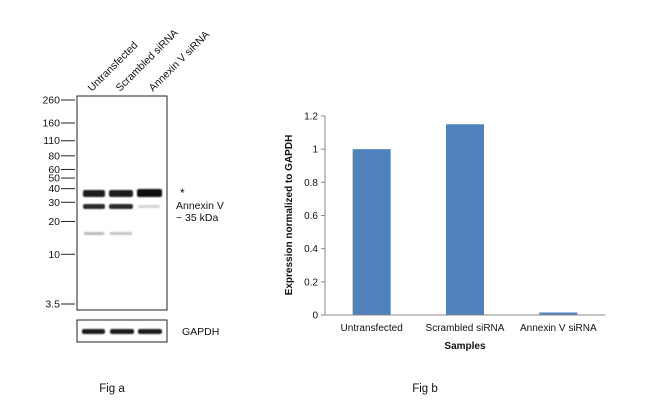 The width and height of the screenshot is (650, 405). Describe the element at coordinates (52, 305) in the screenshot. I see `marker-label: 3.5` at that location.